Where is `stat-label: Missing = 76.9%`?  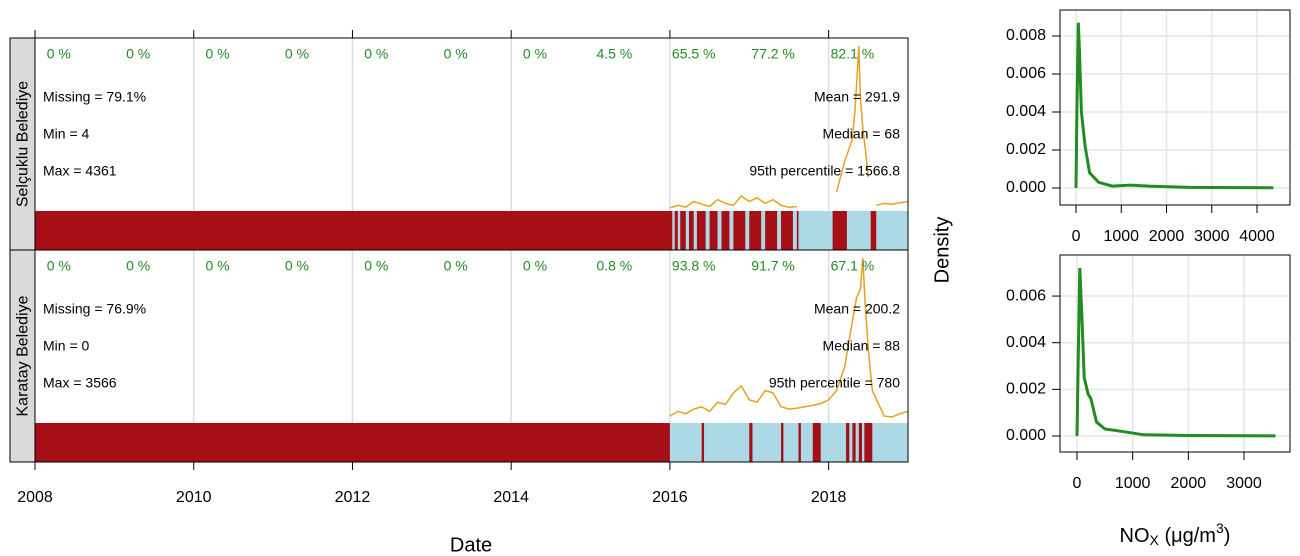
stat-label: Missing = 76.9% is located at coordinates (94, 309).